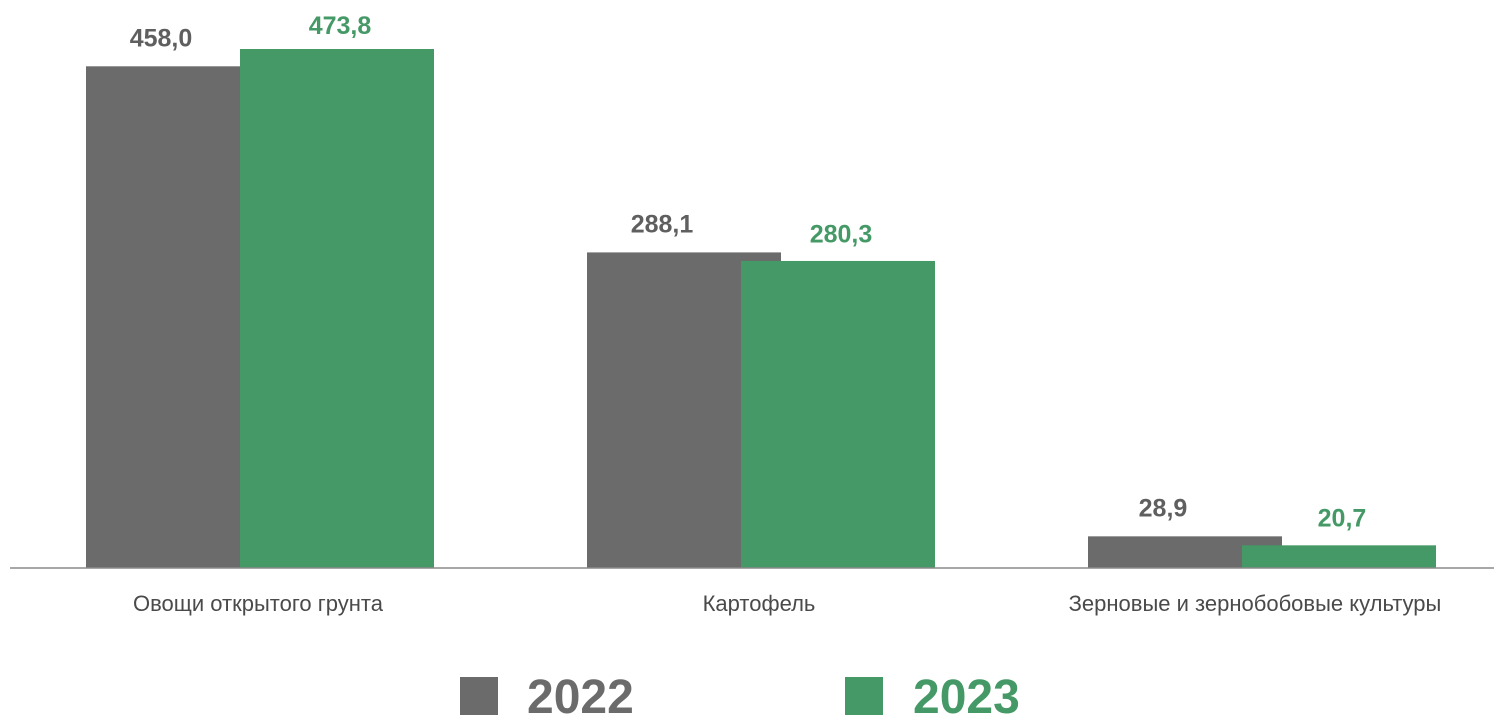 The height and width of the screenshot is (716, 1494). I want to click on data-label: 458,0, so click(161, 38).